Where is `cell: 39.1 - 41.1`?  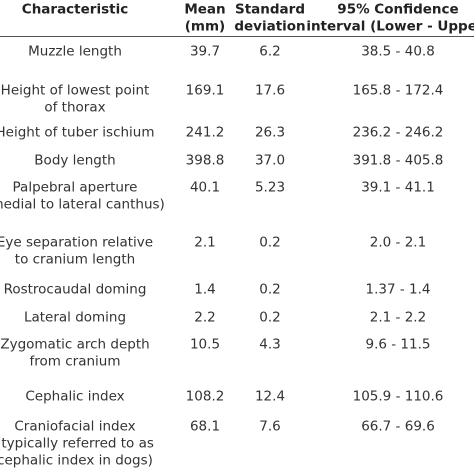 cell: 39.1 - 41.1 is located at coordinates (398, 187).